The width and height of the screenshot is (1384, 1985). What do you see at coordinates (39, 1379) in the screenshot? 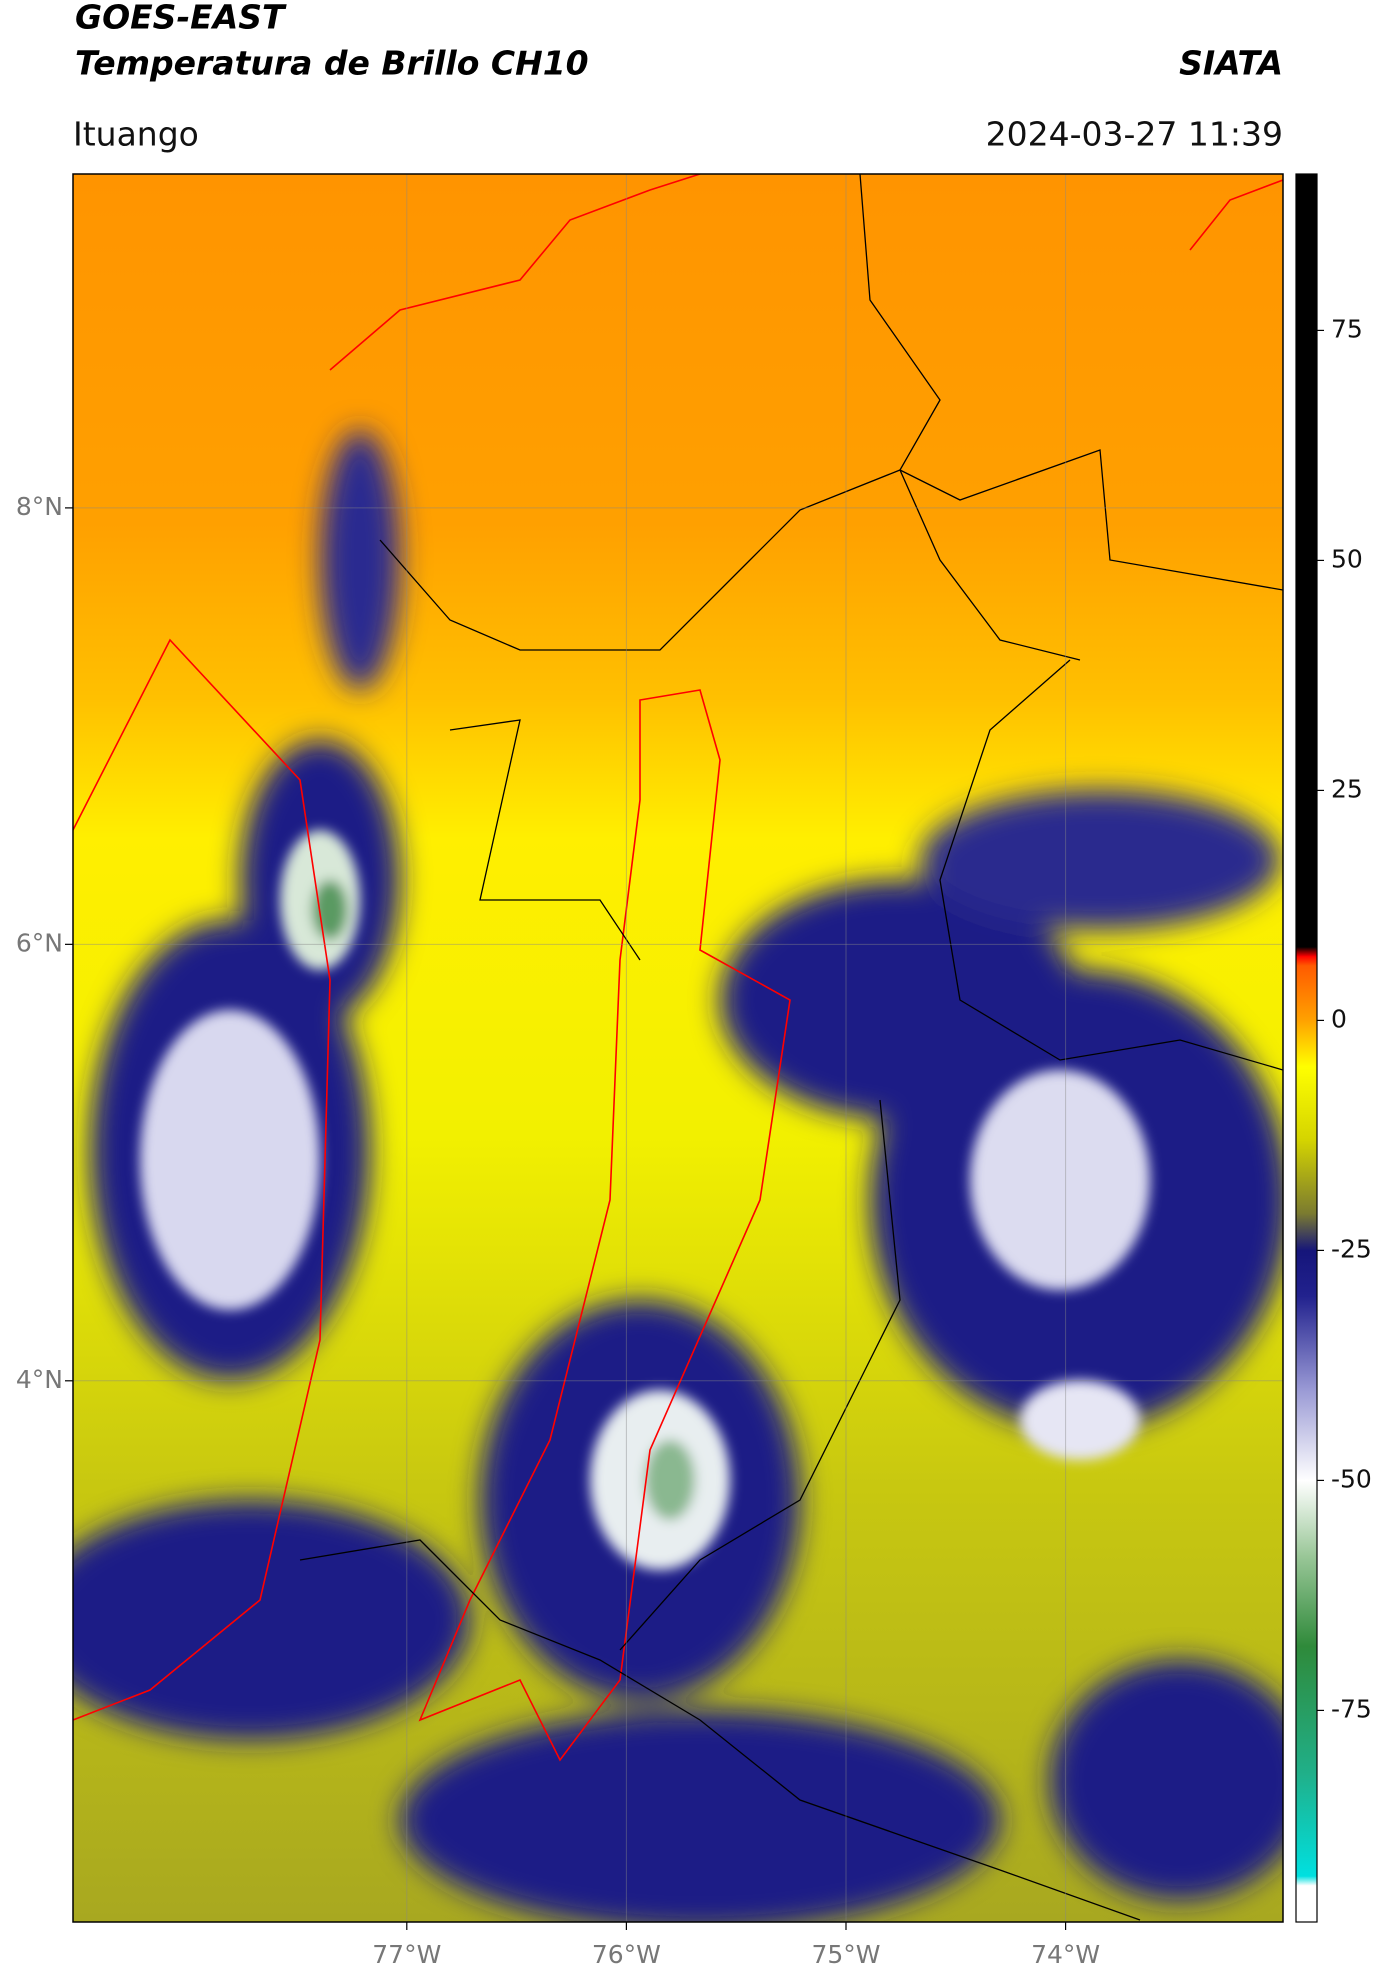
I see `y-tick-label: 4°N` at bounding box center [39, 1379].